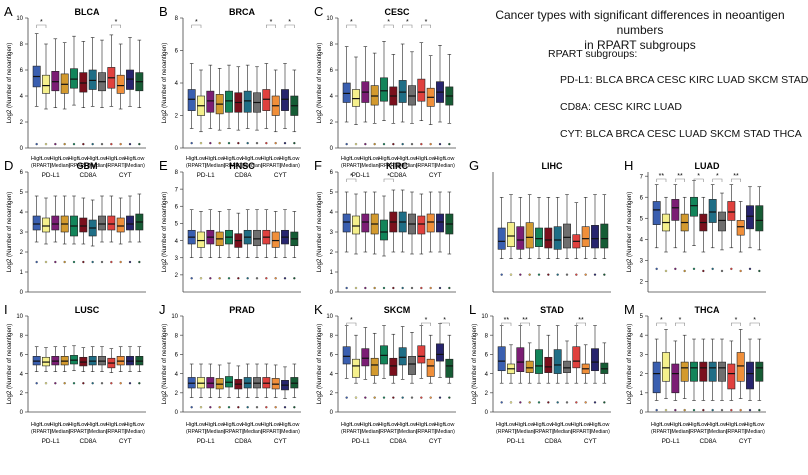 The width and height of the screenshot is (808, 475). What do you see at coordinates (318, 165) in the screenshot?
I see `panel-letter: F` at bounding box center [318, 165].